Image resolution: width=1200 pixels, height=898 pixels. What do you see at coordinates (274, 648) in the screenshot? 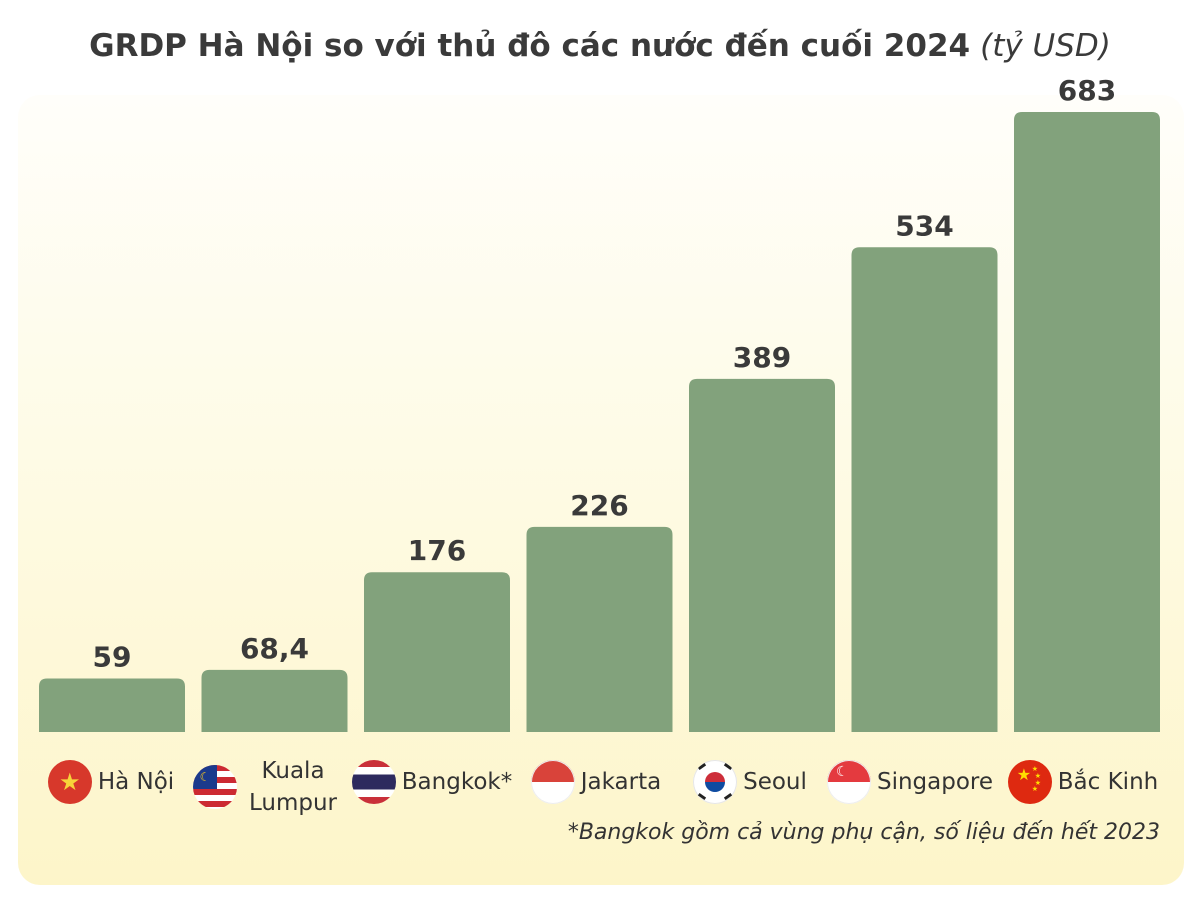
I see `value-label-2: 68,4` at bounding box center [274, 648].